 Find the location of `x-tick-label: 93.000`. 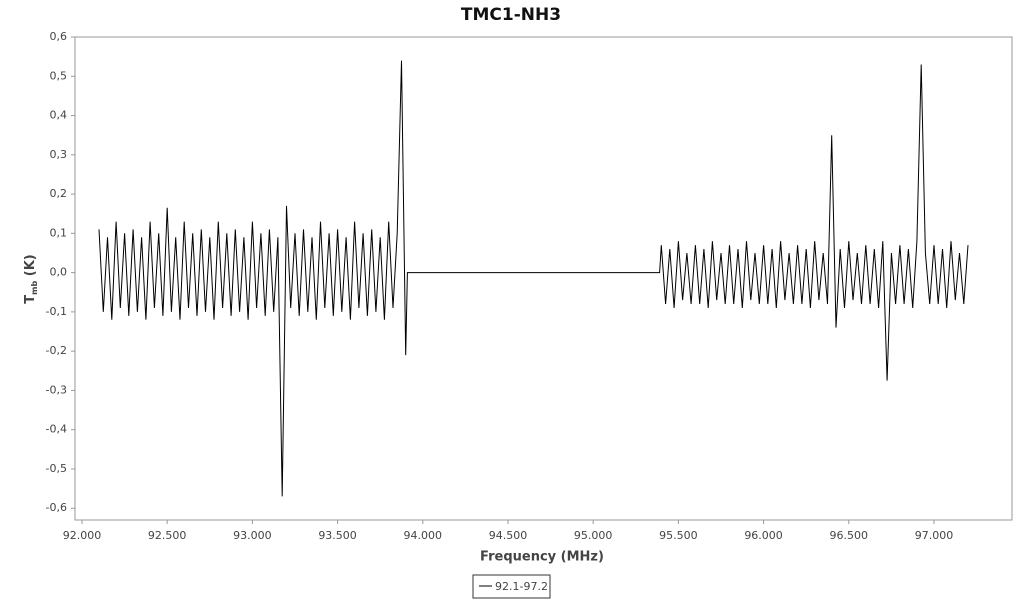

x-tick-label: 93.000 is located at coordinates (252, 535).